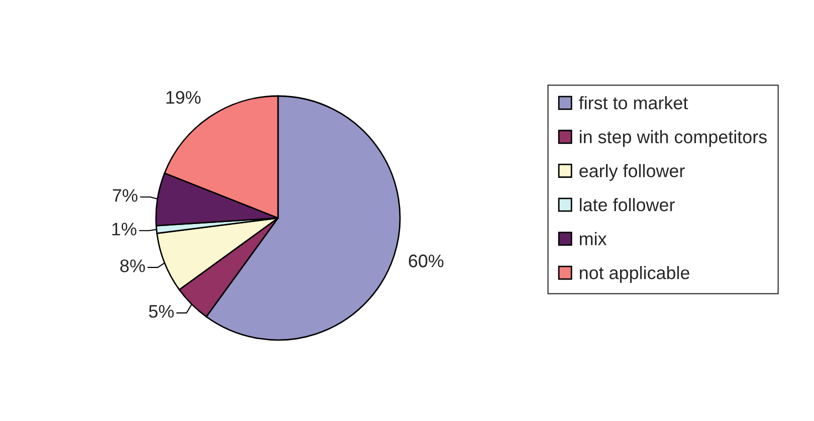 Image resolution: width=814 pixels, height=421 pixels. I want to click on data-label: 60%, so click(426, 261).